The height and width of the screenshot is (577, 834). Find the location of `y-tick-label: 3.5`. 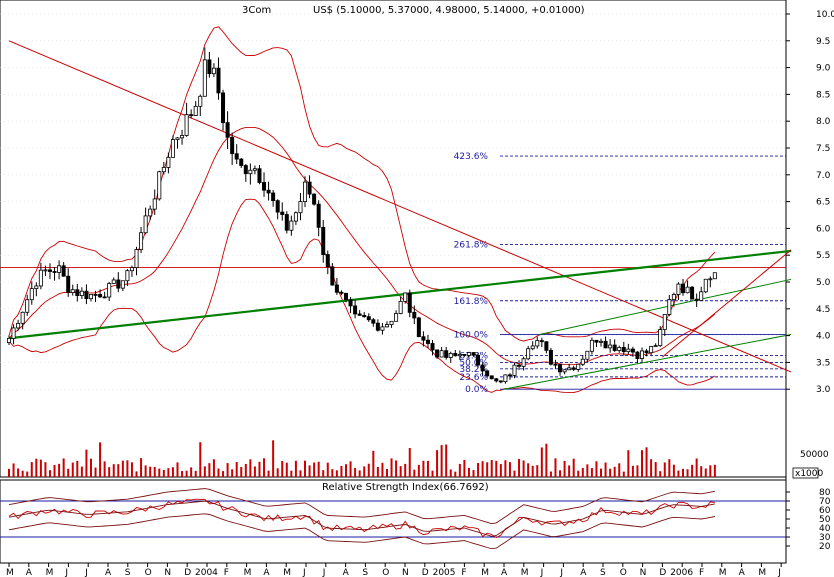

y-tick-label: 3.5 is located at coordinates (823, 363).